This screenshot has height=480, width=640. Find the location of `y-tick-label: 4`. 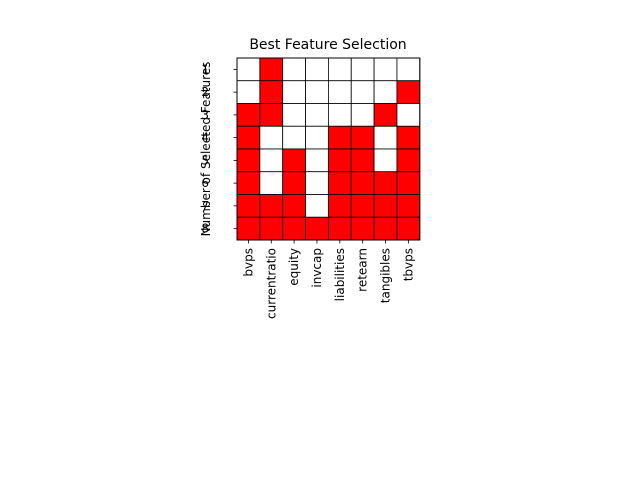

y-tick-label: 4 is located at coordinates (205, 138).